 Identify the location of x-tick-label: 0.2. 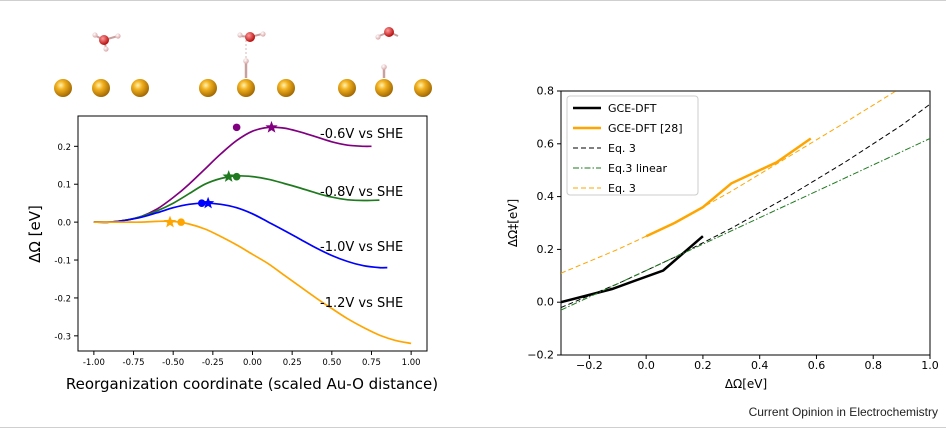
(703, 365).